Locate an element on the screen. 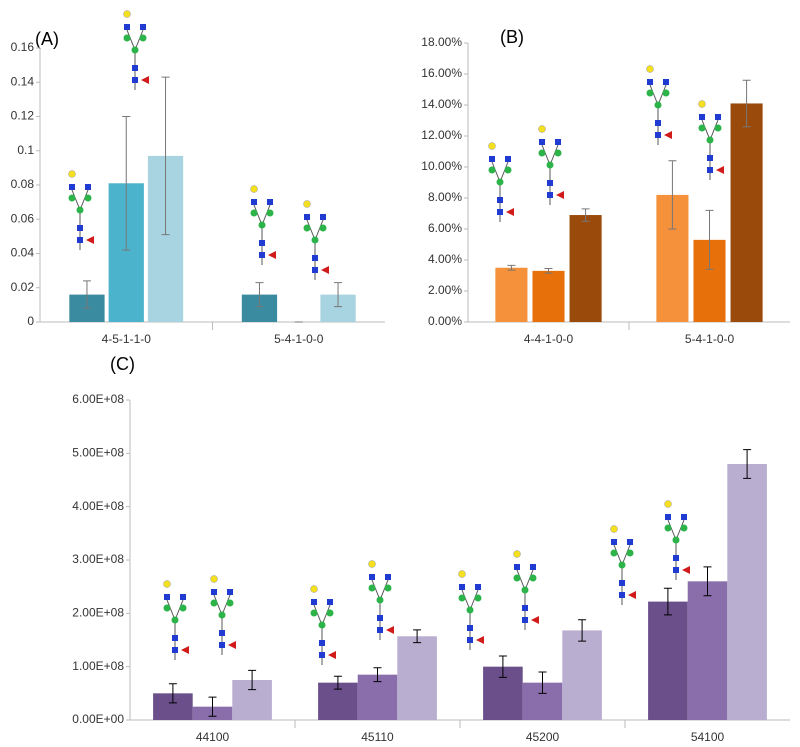 The height and width of the screenshot is (747, 800). y-tick-label: 0.12 is located at coordinates (23, 116).